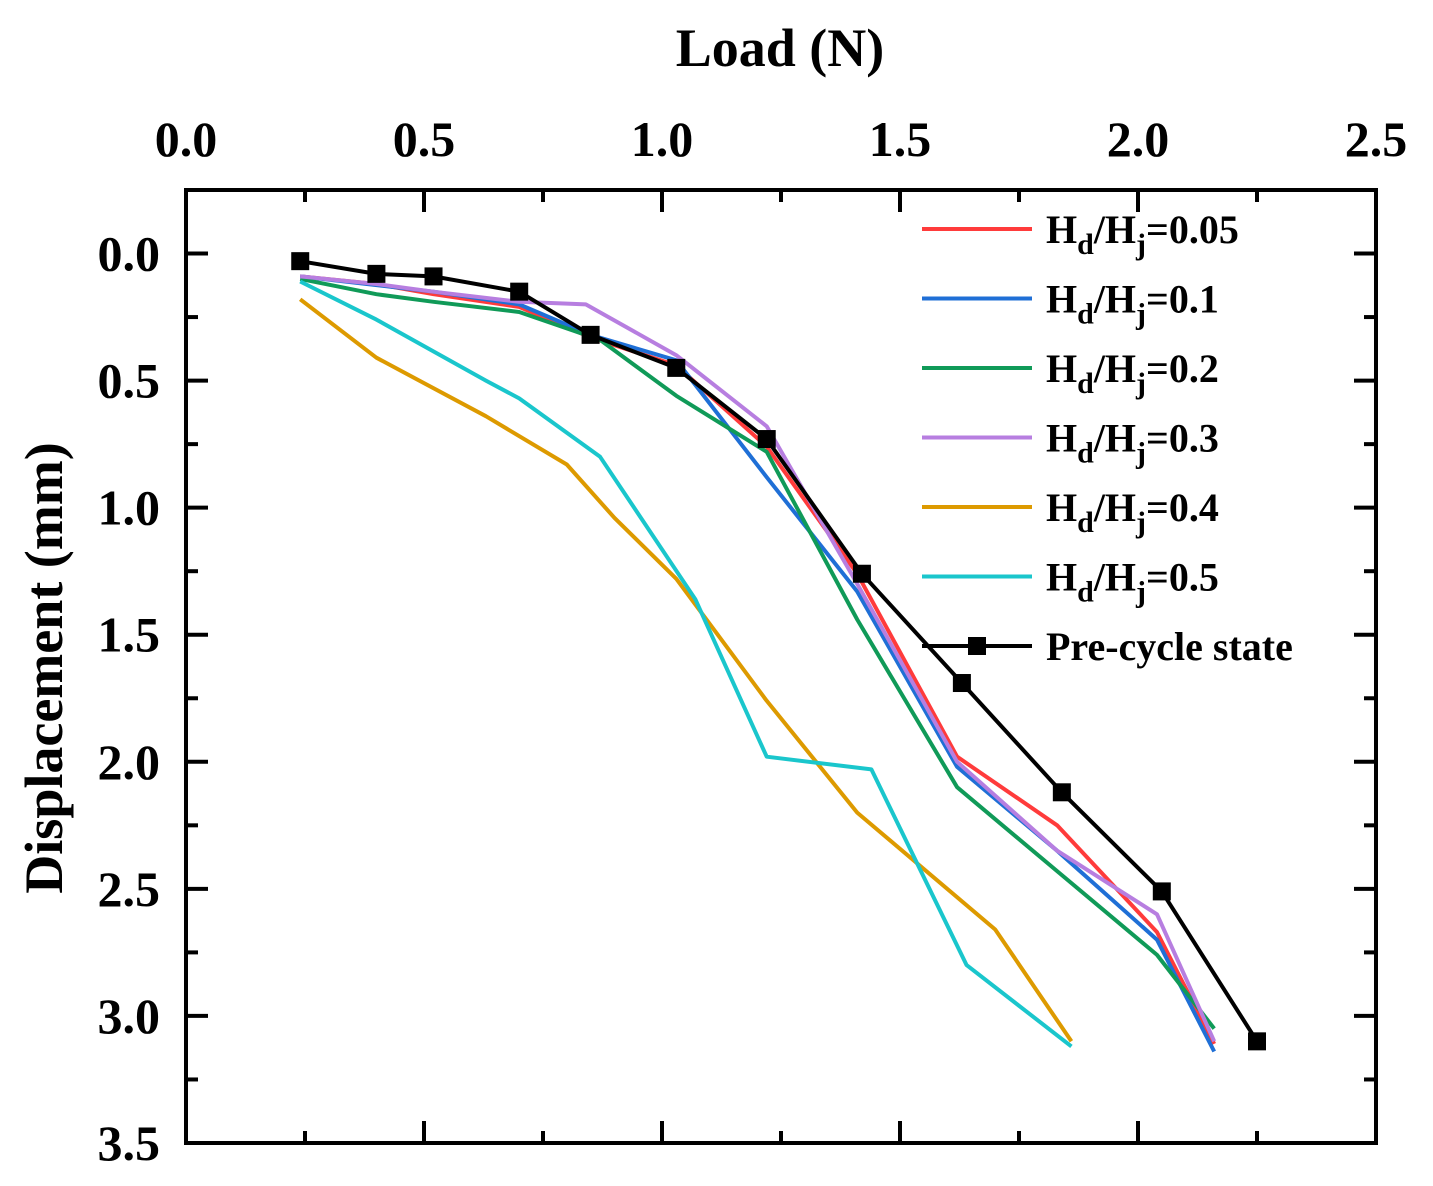  Describe the element at coordinates (129, 1016) in the screenshot. I see `y-tick-label: 3.0` at that location.